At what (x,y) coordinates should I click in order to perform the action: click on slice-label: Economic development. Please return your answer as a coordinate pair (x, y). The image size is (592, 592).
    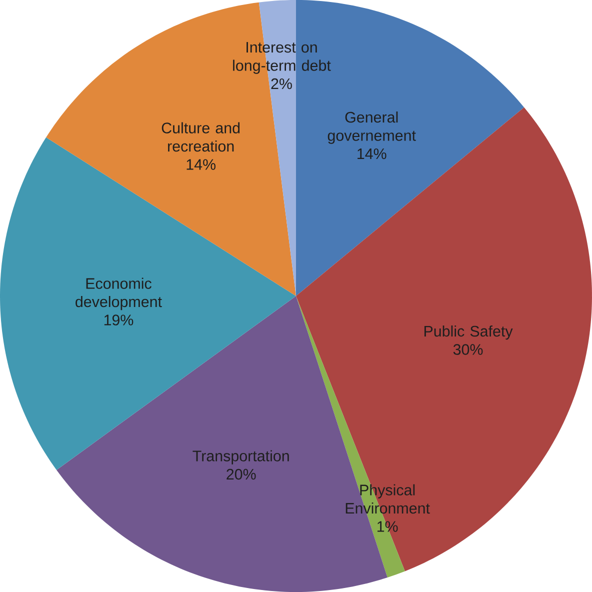
    Looking at the image, I should click on (119, 294).